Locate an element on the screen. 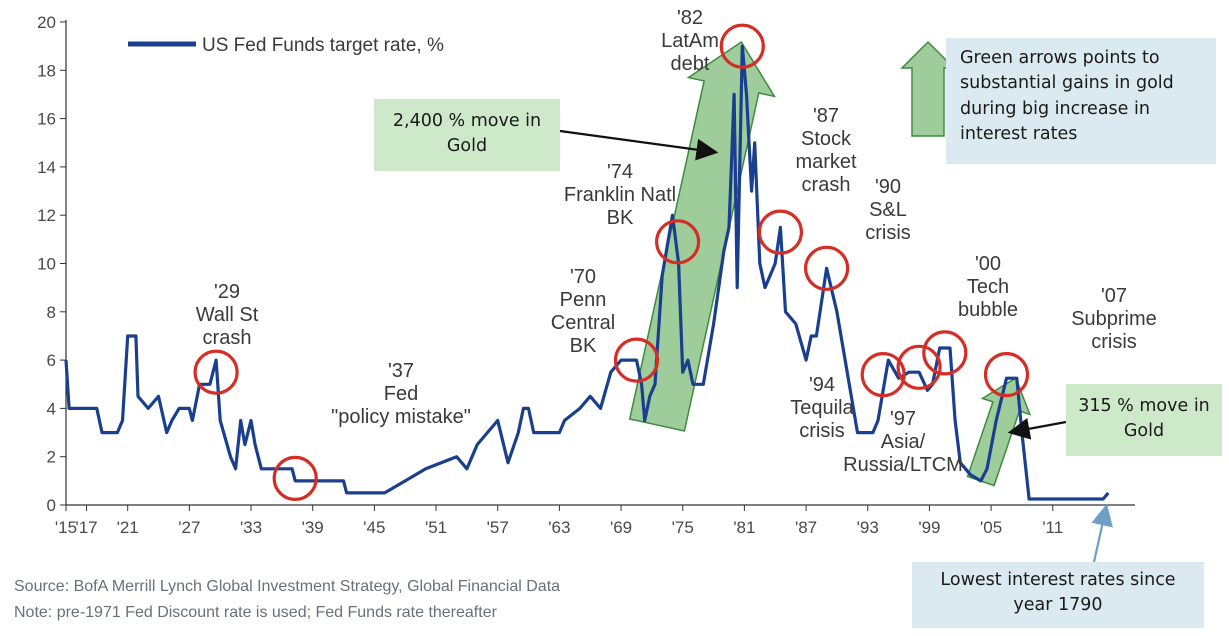 Image resolution: width=1229 pixels, height=636 pixels. event-label: '37 Fed "policy mistake" is located at coordinates (401, 394).